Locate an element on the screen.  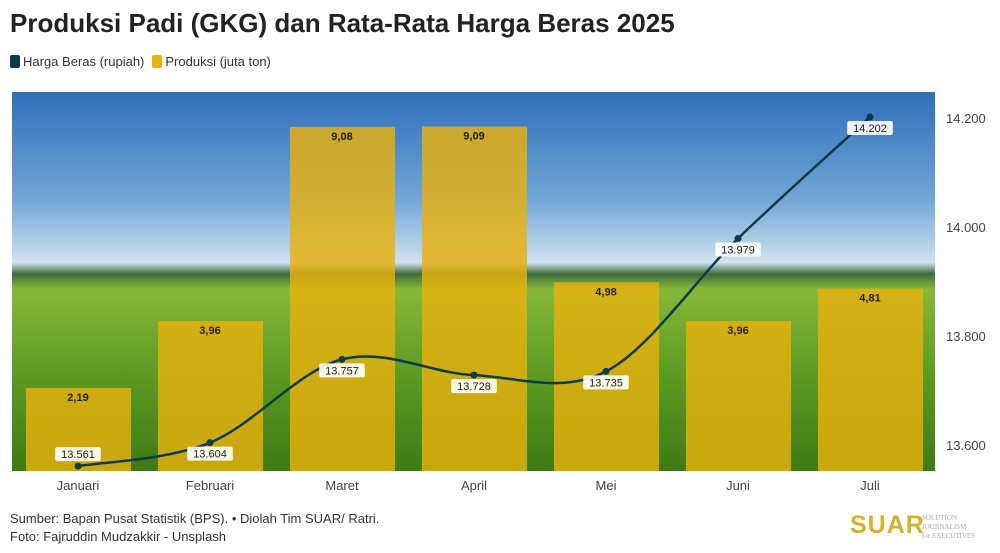
photo-credit: Foto: Fajruddin Mudzakkir - Unsplash is located at coordinates (118, 536).